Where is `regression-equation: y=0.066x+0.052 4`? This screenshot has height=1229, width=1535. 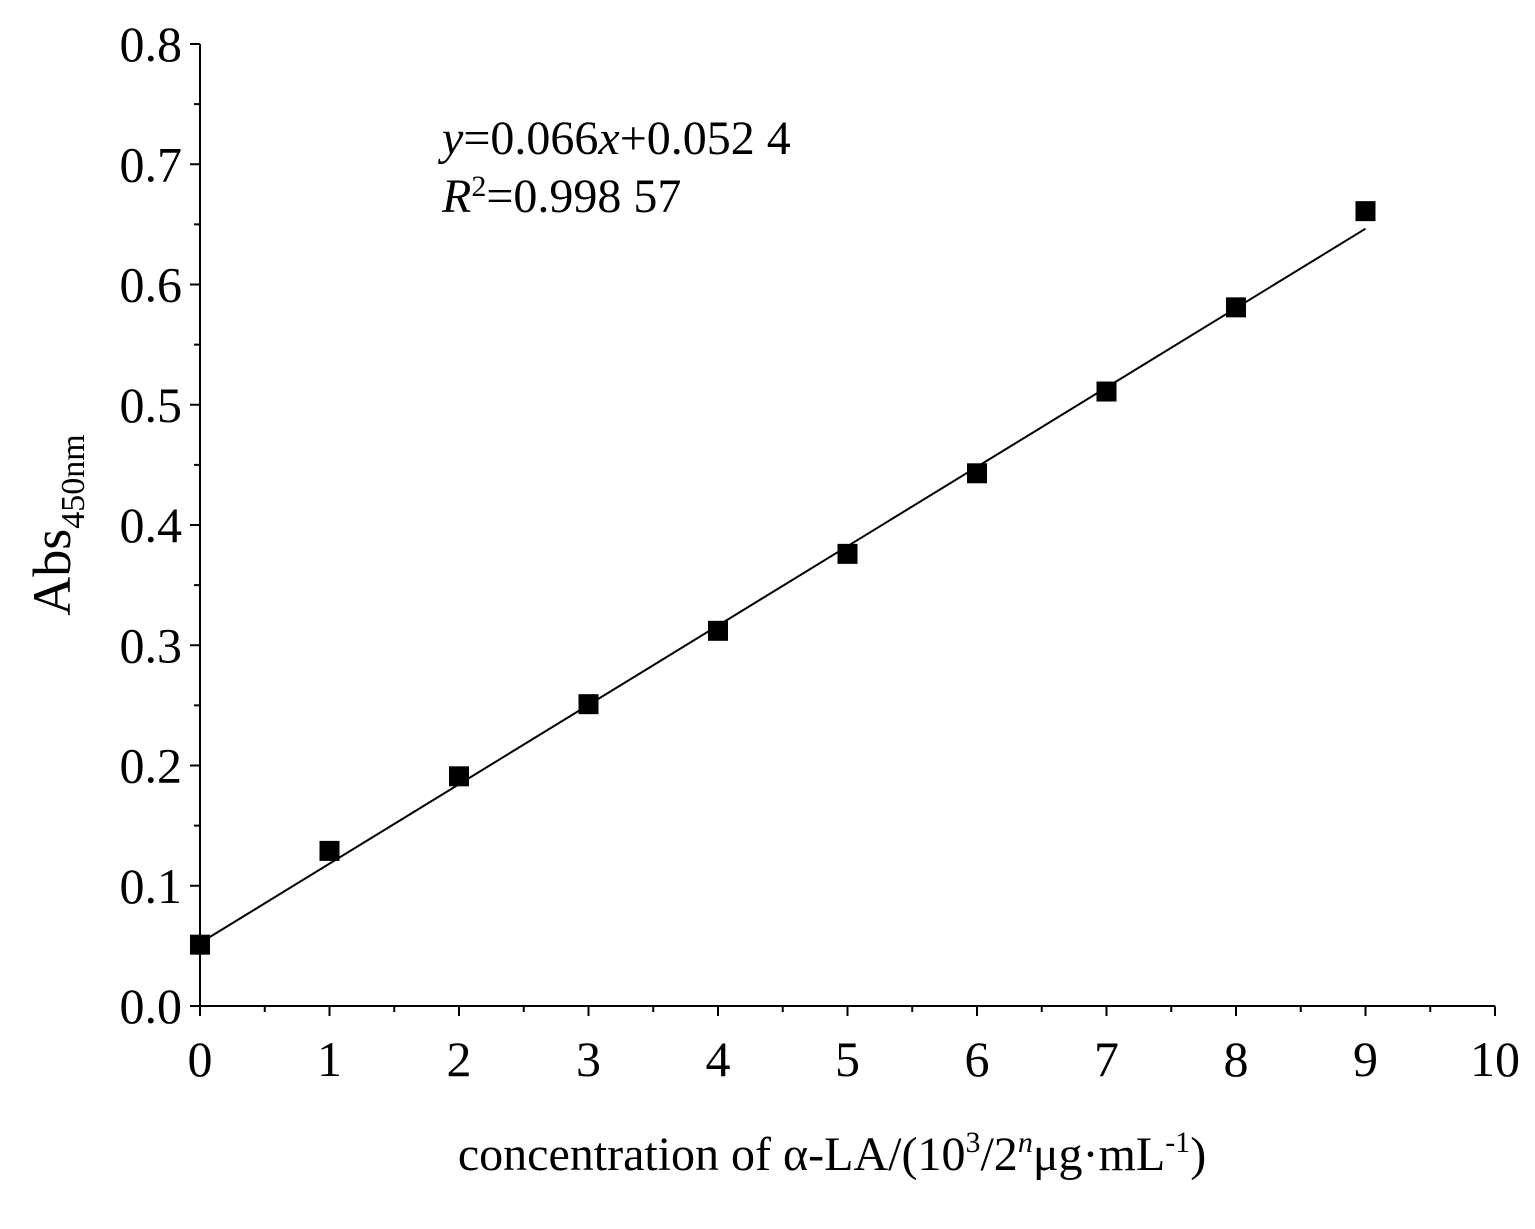 regression-equation: y=0.066x+0.052 4 is located at coordinates (614, 138).